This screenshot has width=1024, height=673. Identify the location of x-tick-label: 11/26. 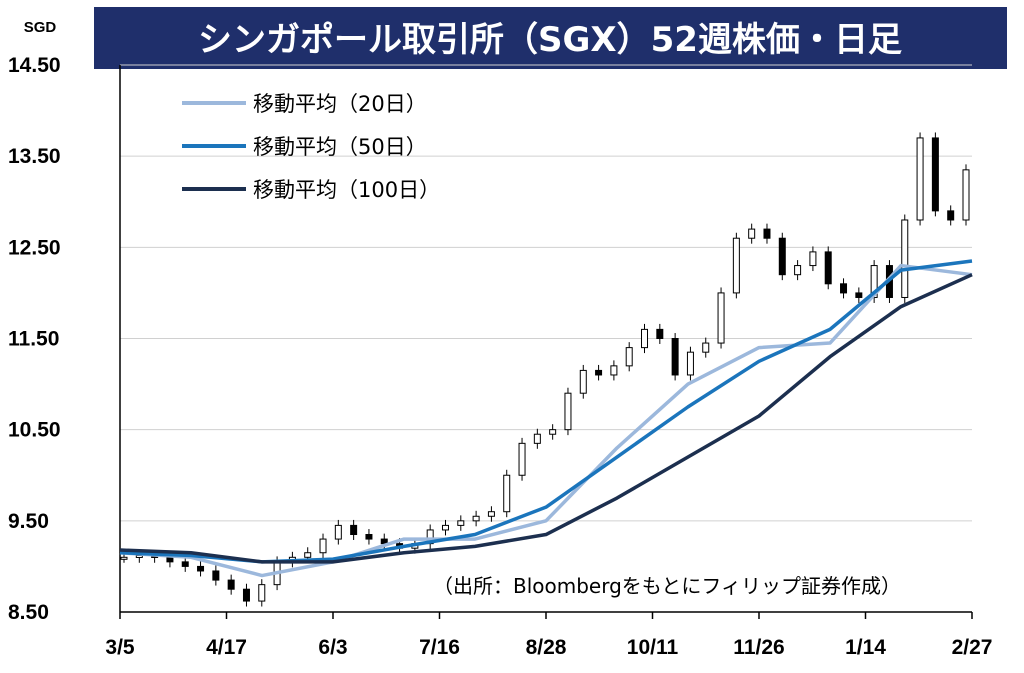
(758, 647).